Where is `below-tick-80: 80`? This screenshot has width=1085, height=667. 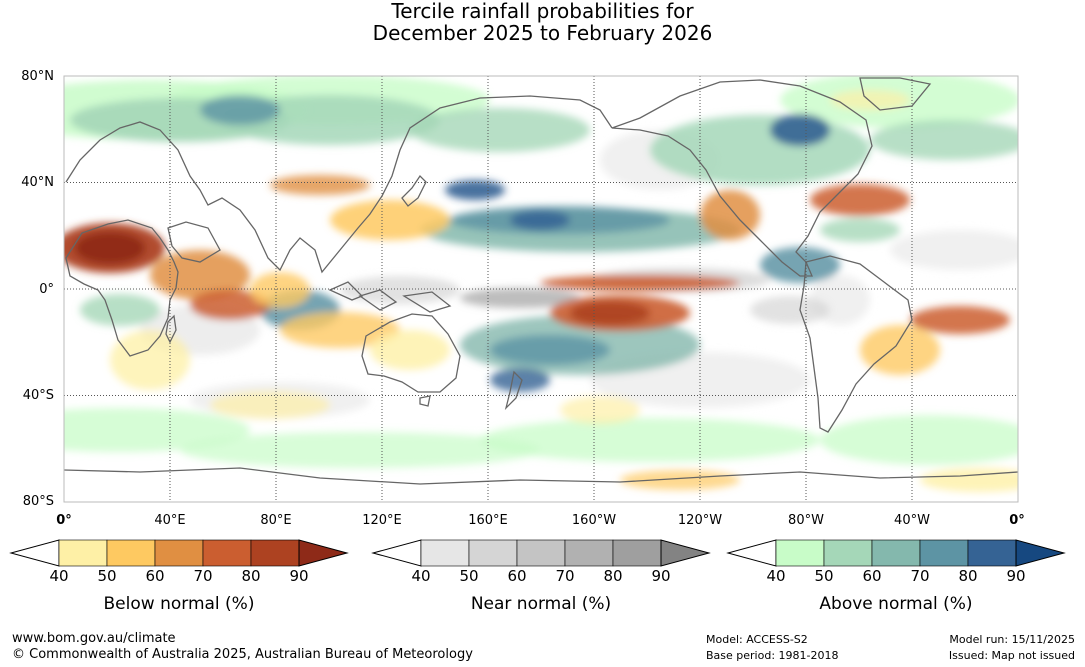 below-tick-80: 80 is located at coordinates (251, 576).